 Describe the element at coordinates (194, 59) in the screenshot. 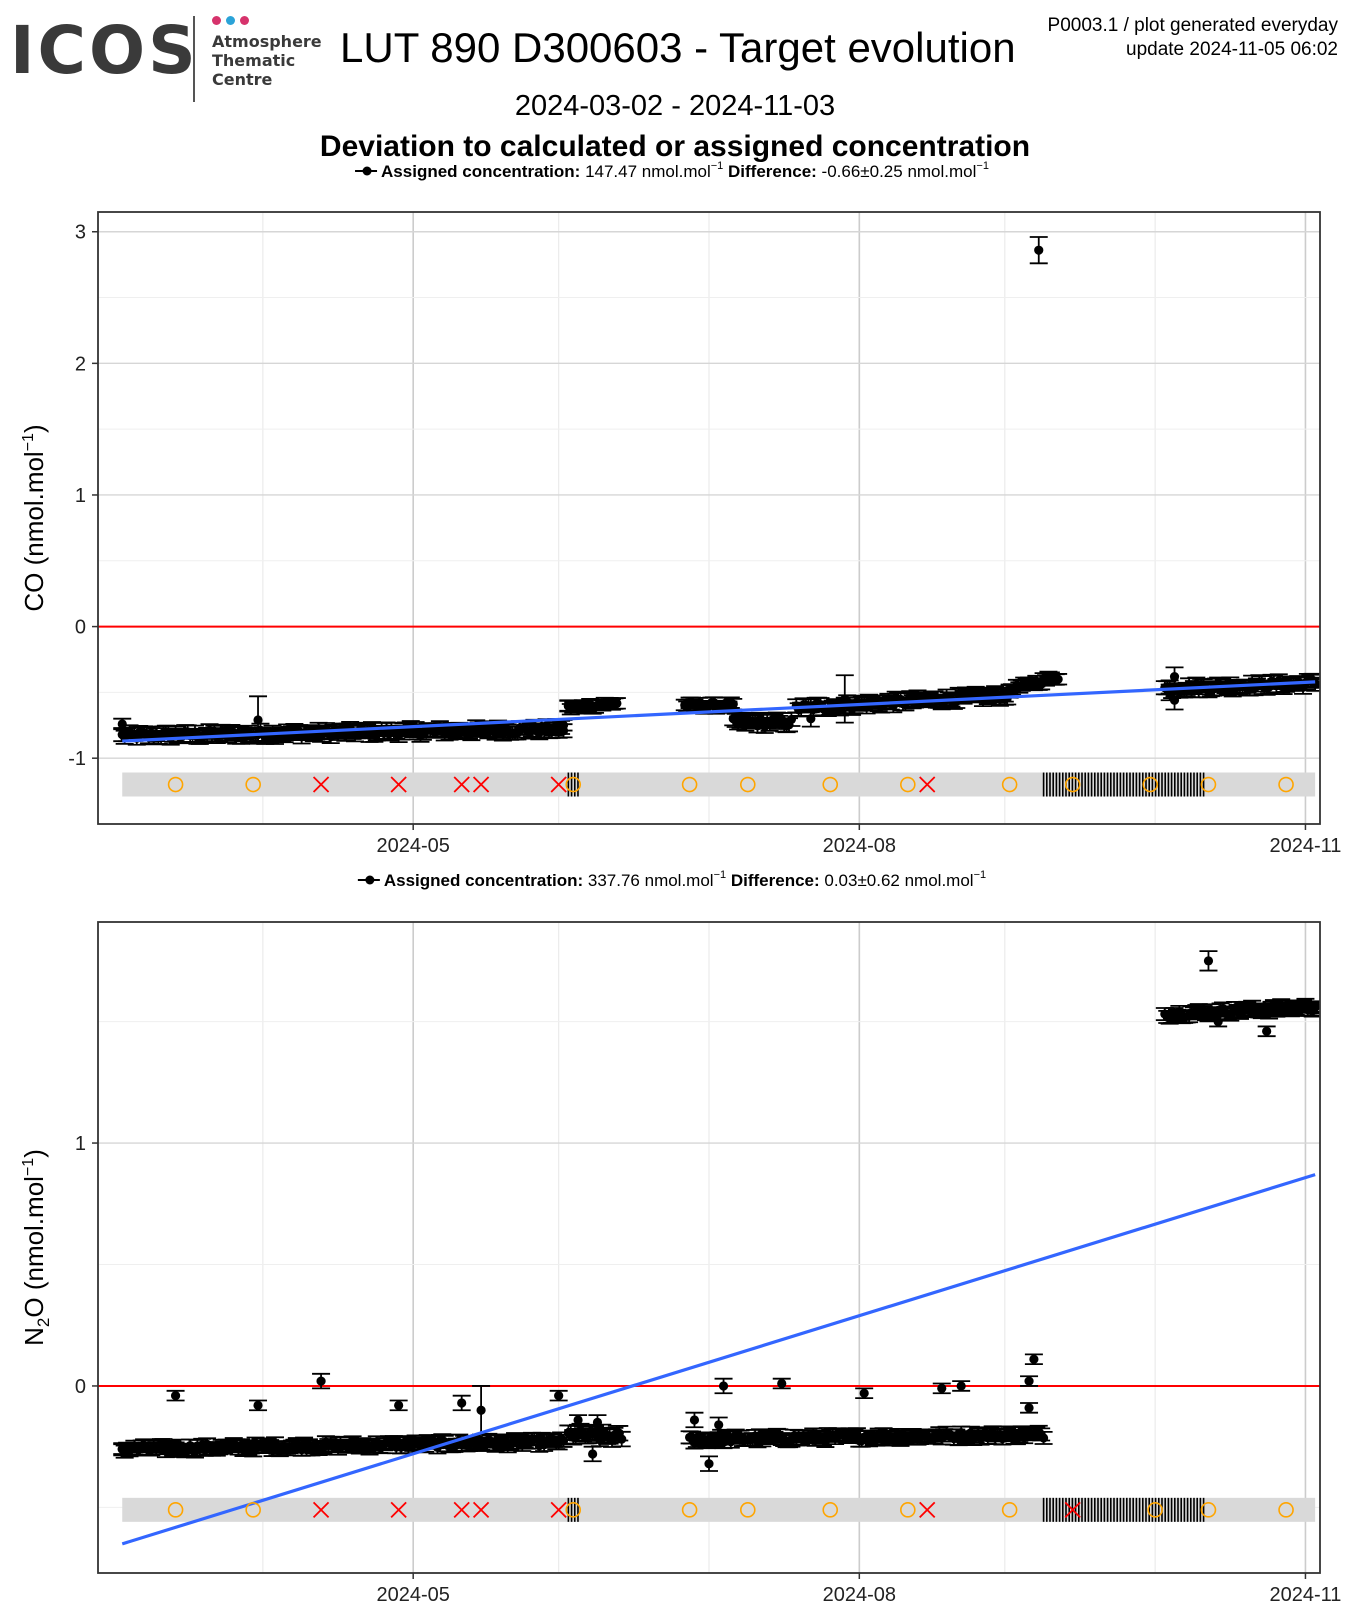

I see `logo-divider` at that location.